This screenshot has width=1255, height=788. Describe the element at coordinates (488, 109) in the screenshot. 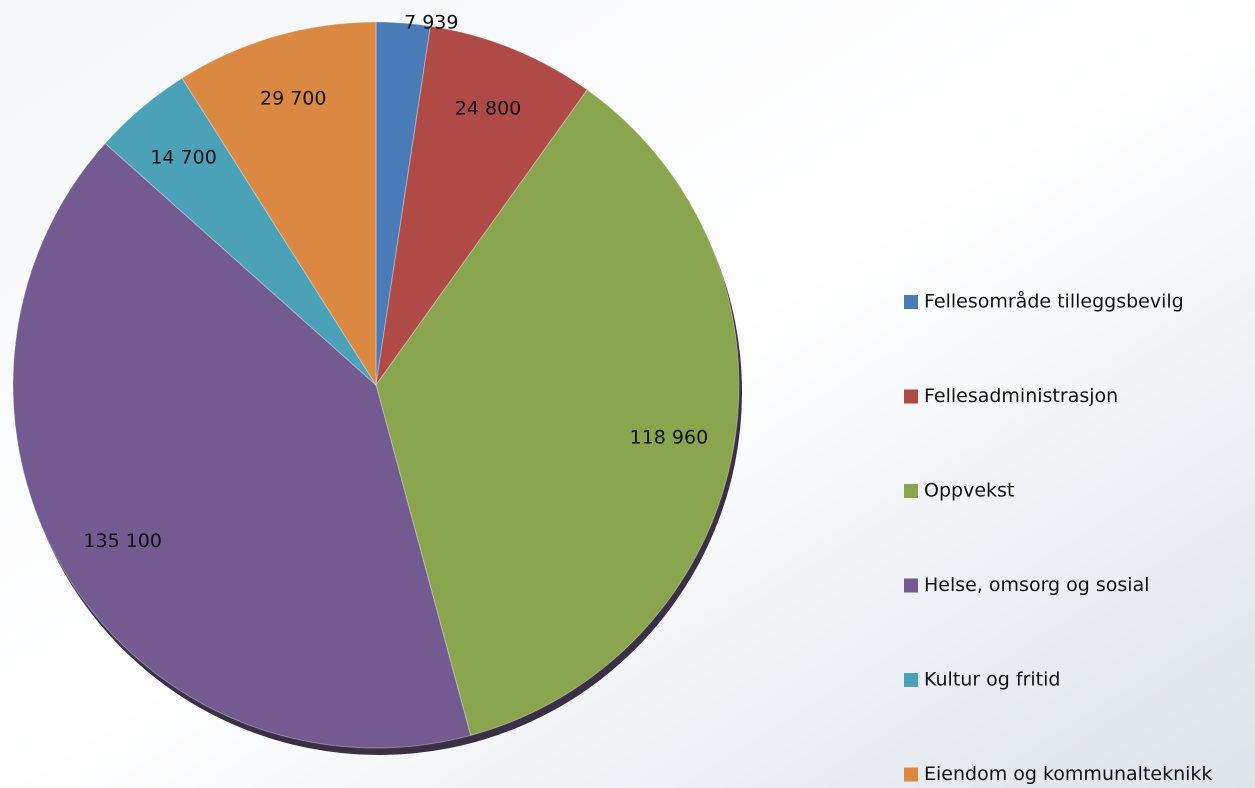

I see `data-label: 24 800` at that location.